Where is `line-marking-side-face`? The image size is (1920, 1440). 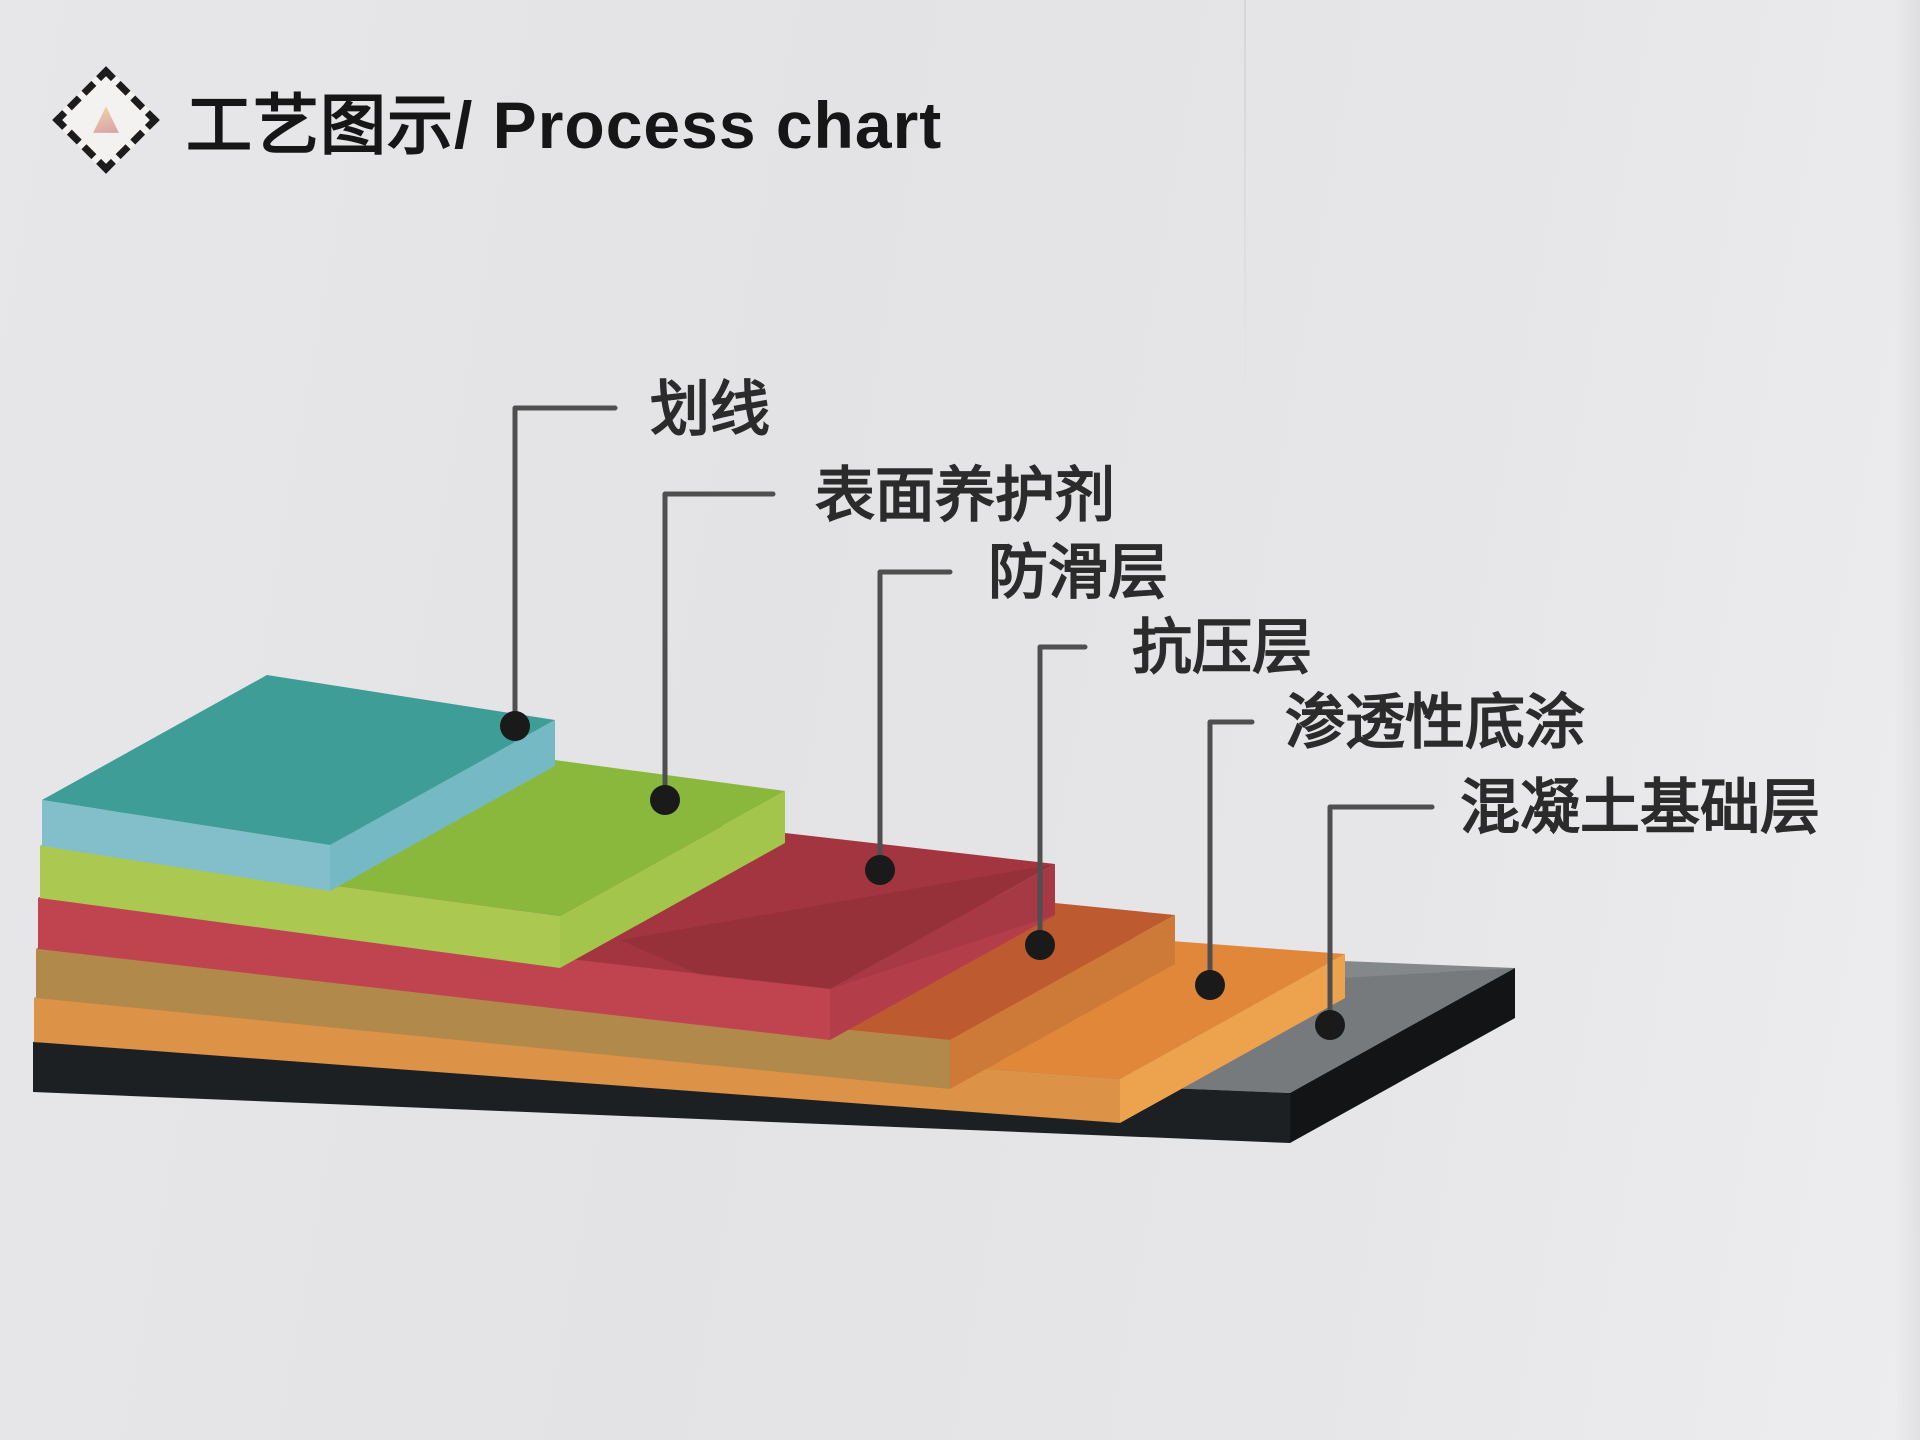 line-marking-side-face is located at coordinates (442, 805).